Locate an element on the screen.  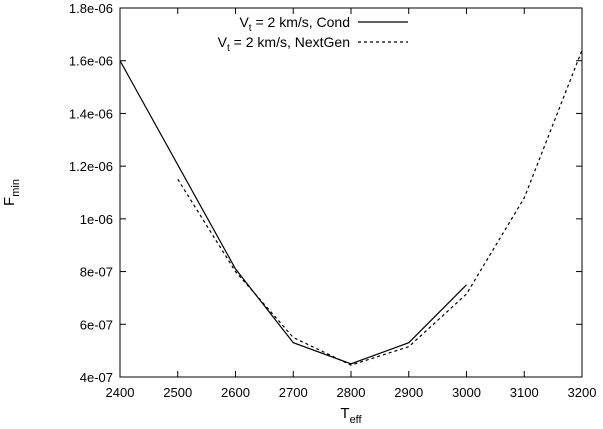
y-tick-label: 1.6e-06 is located at coordinates (91, 61).